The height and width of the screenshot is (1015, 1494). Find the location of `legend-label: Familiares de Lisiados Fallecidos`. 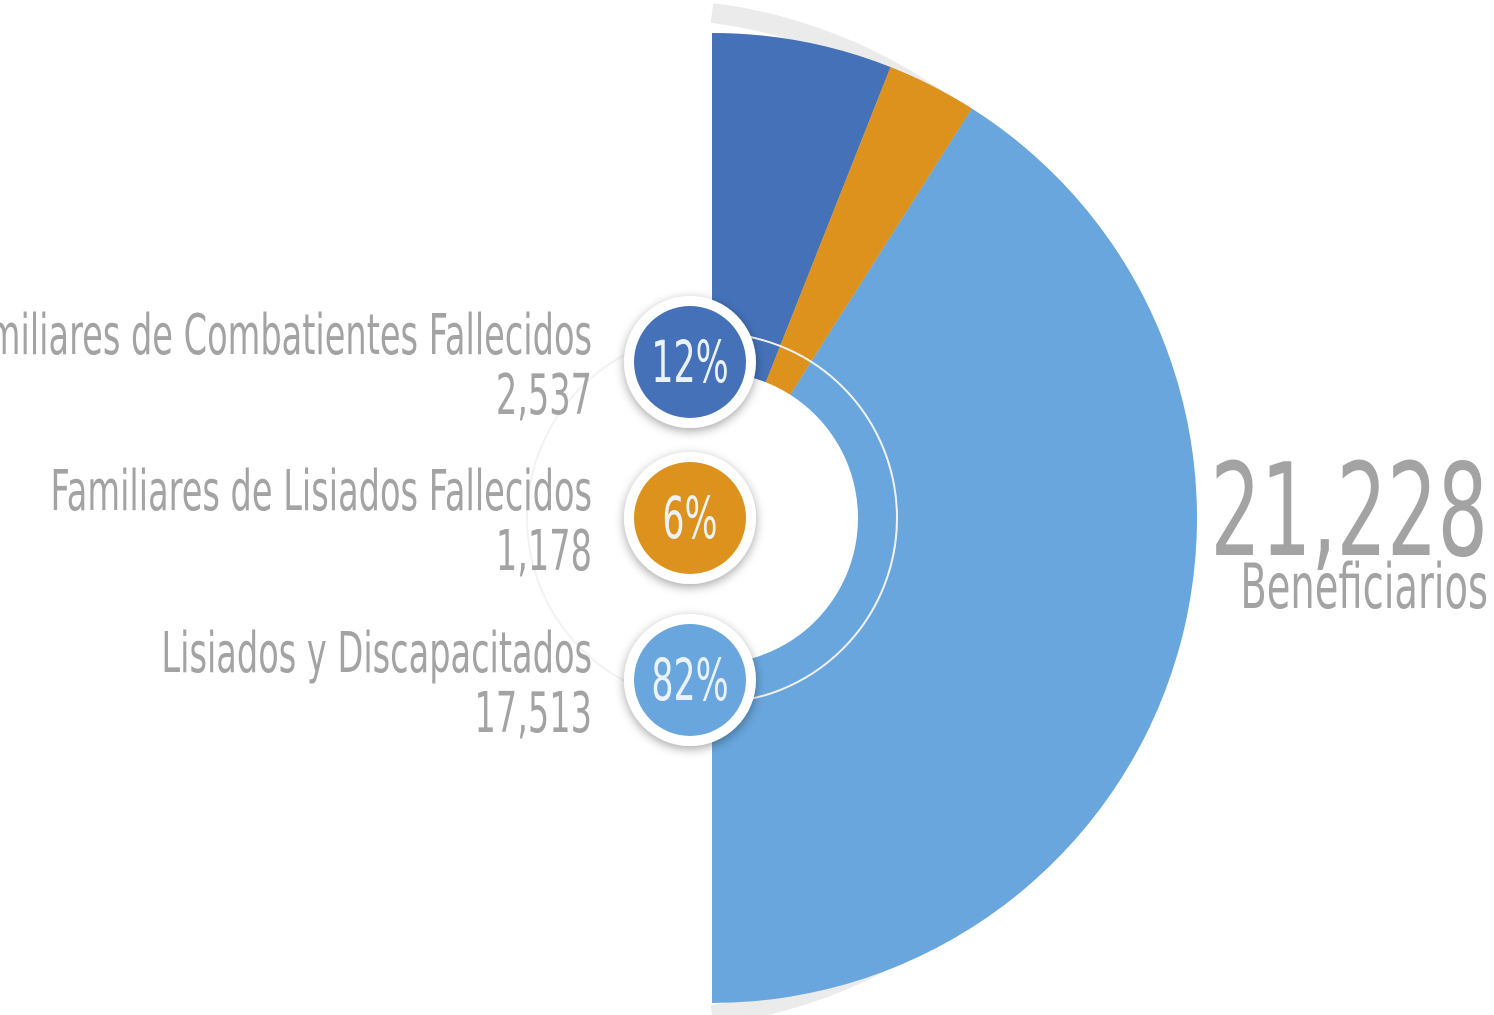

legend-label: Familiares de Lisiados Fallecidos is located at coordinates (321, 490).